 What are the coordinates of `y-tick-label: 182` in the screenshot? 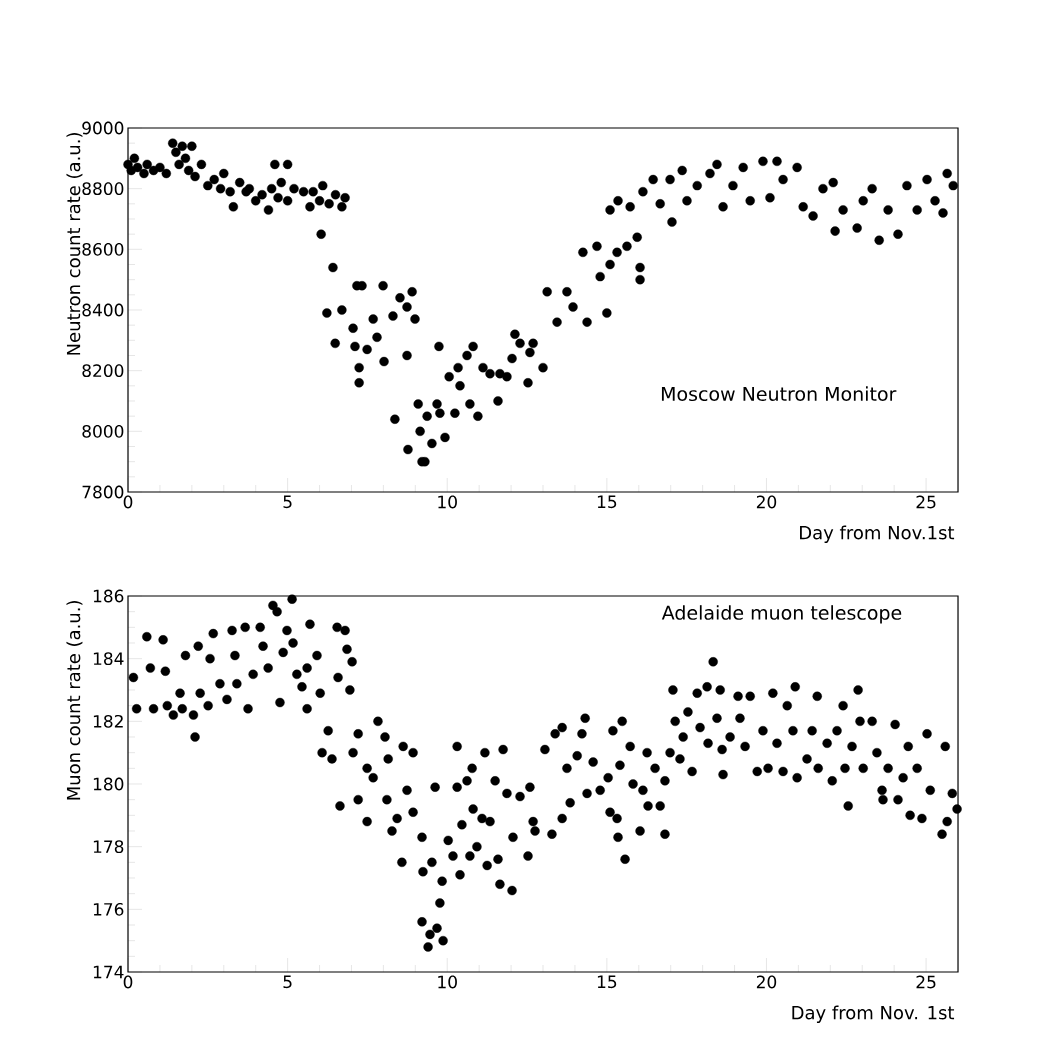 It's located at (108, 721).